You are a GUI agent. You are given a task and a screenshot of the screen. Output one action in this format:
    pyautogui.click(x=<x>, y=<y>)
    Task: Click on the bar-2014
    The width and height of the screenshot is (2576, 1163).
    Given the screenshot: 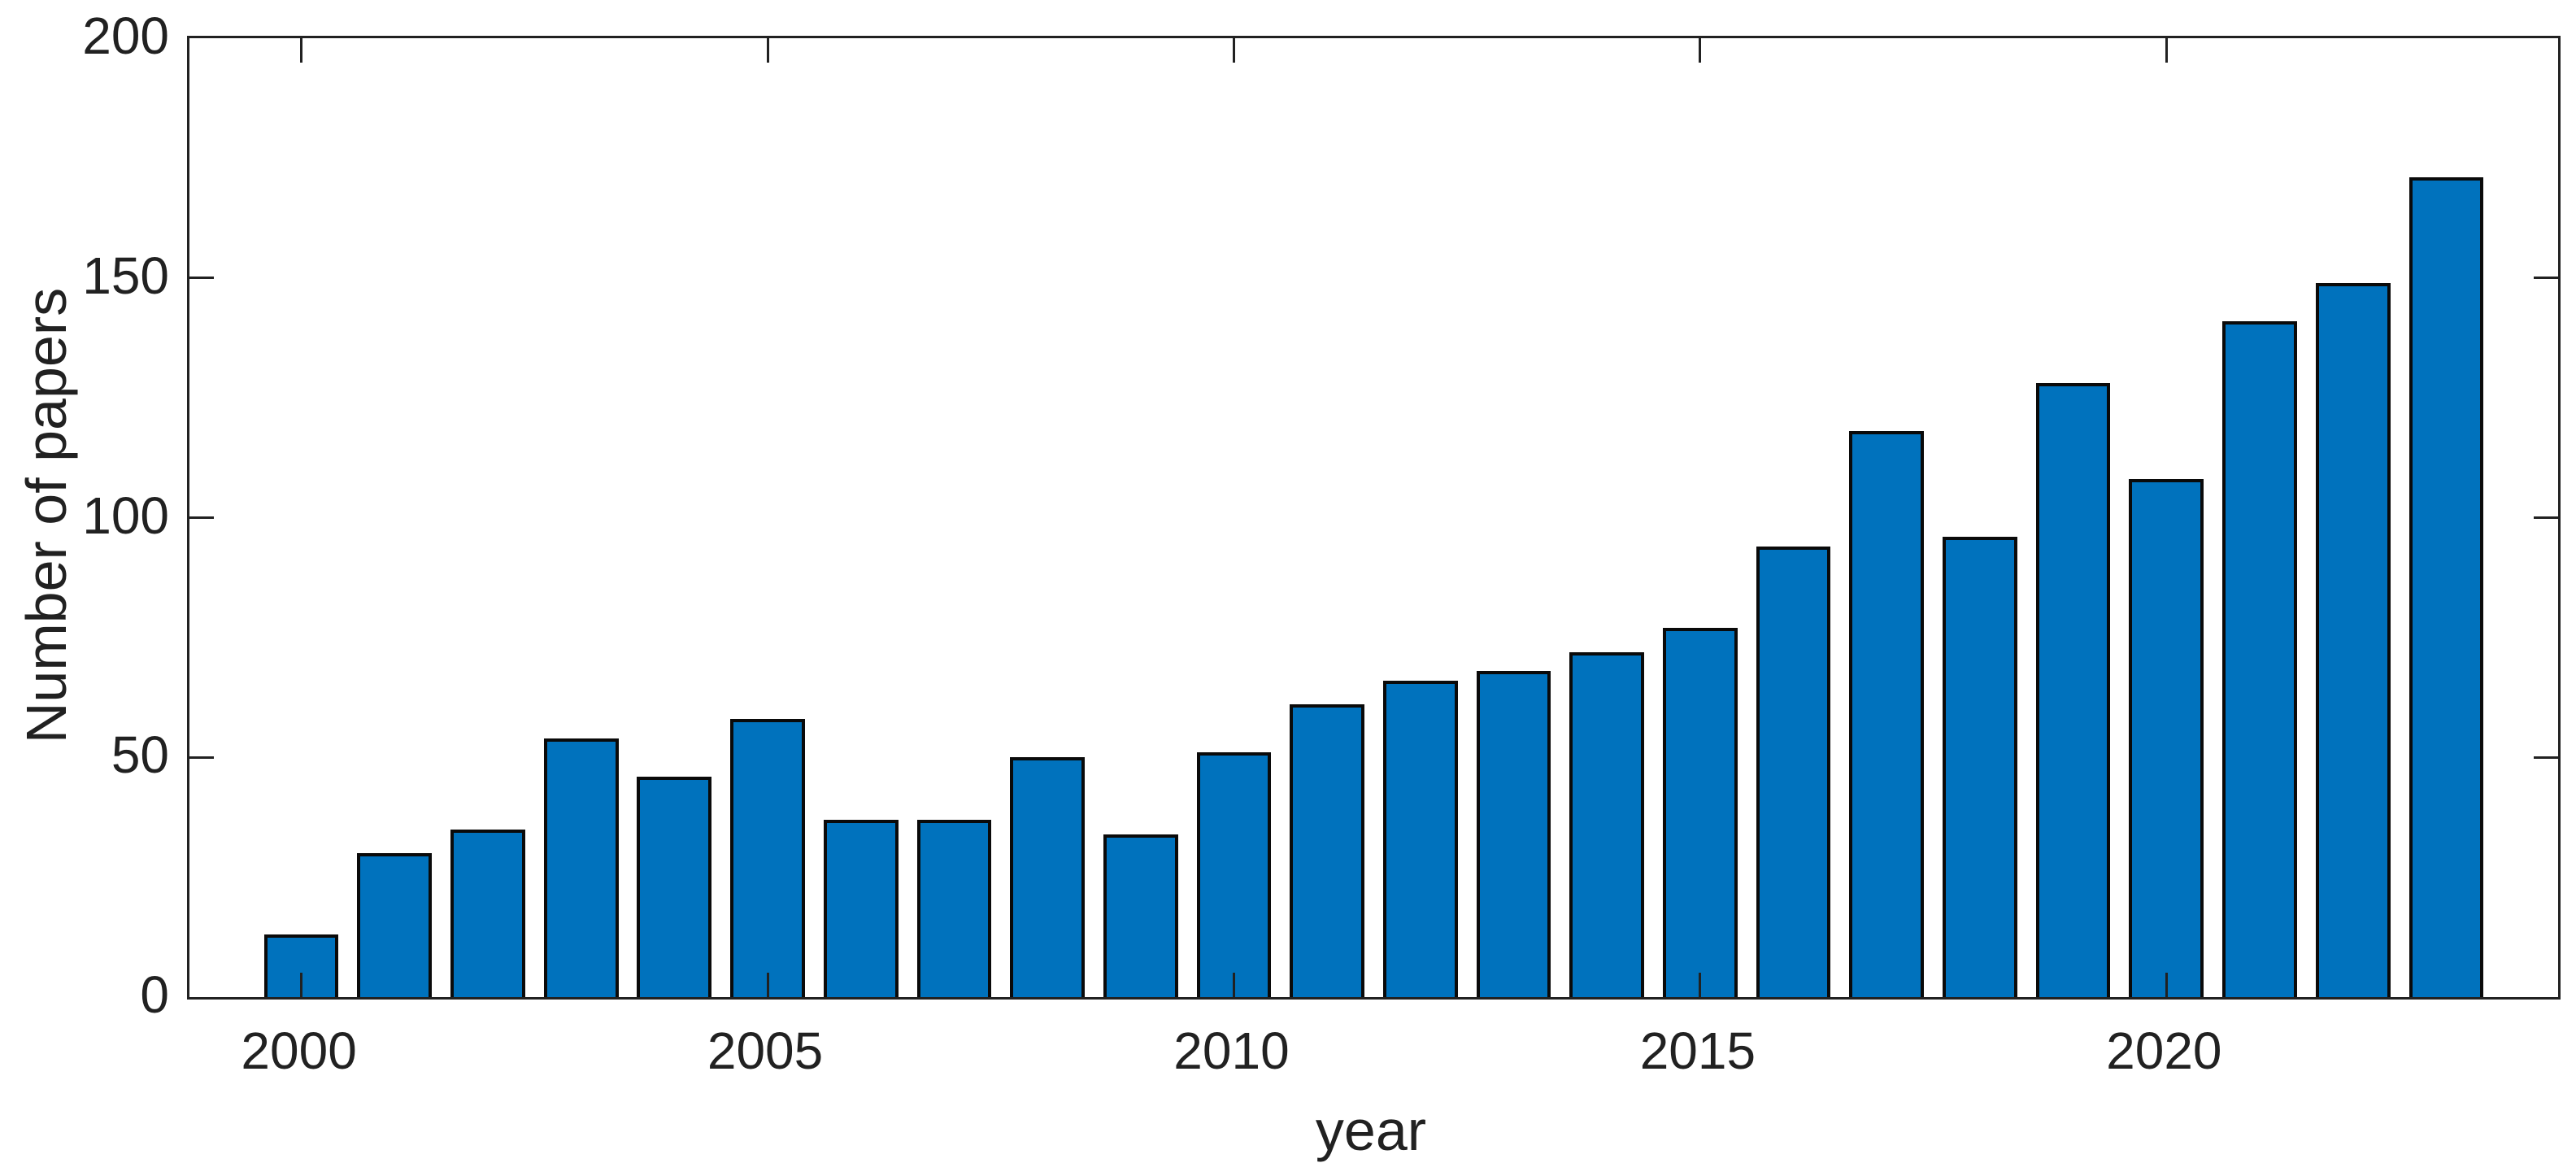 What is the action you would take?
    pyautogui.click(x=1607, y=824)
    